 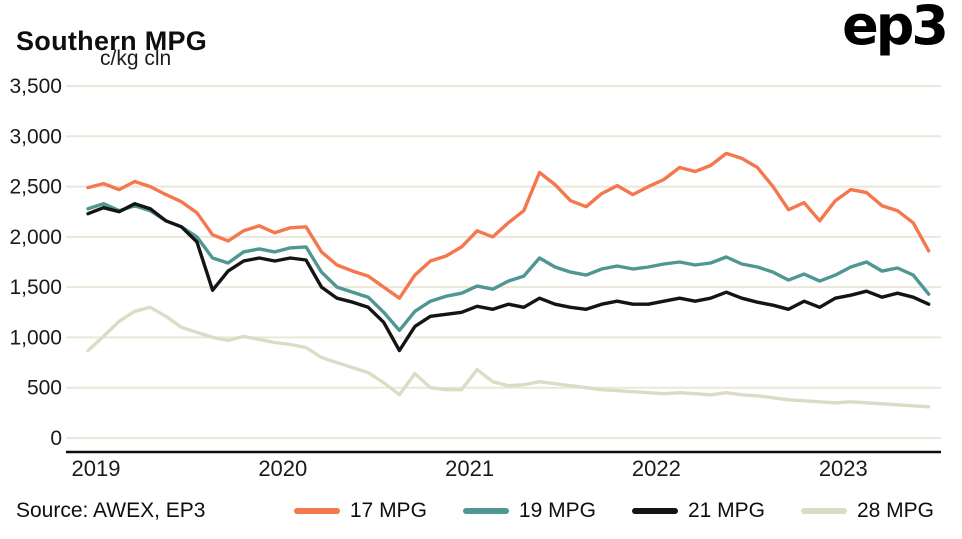 I want to click on y-tick-label: 3,500, so click(x=35, y=86).